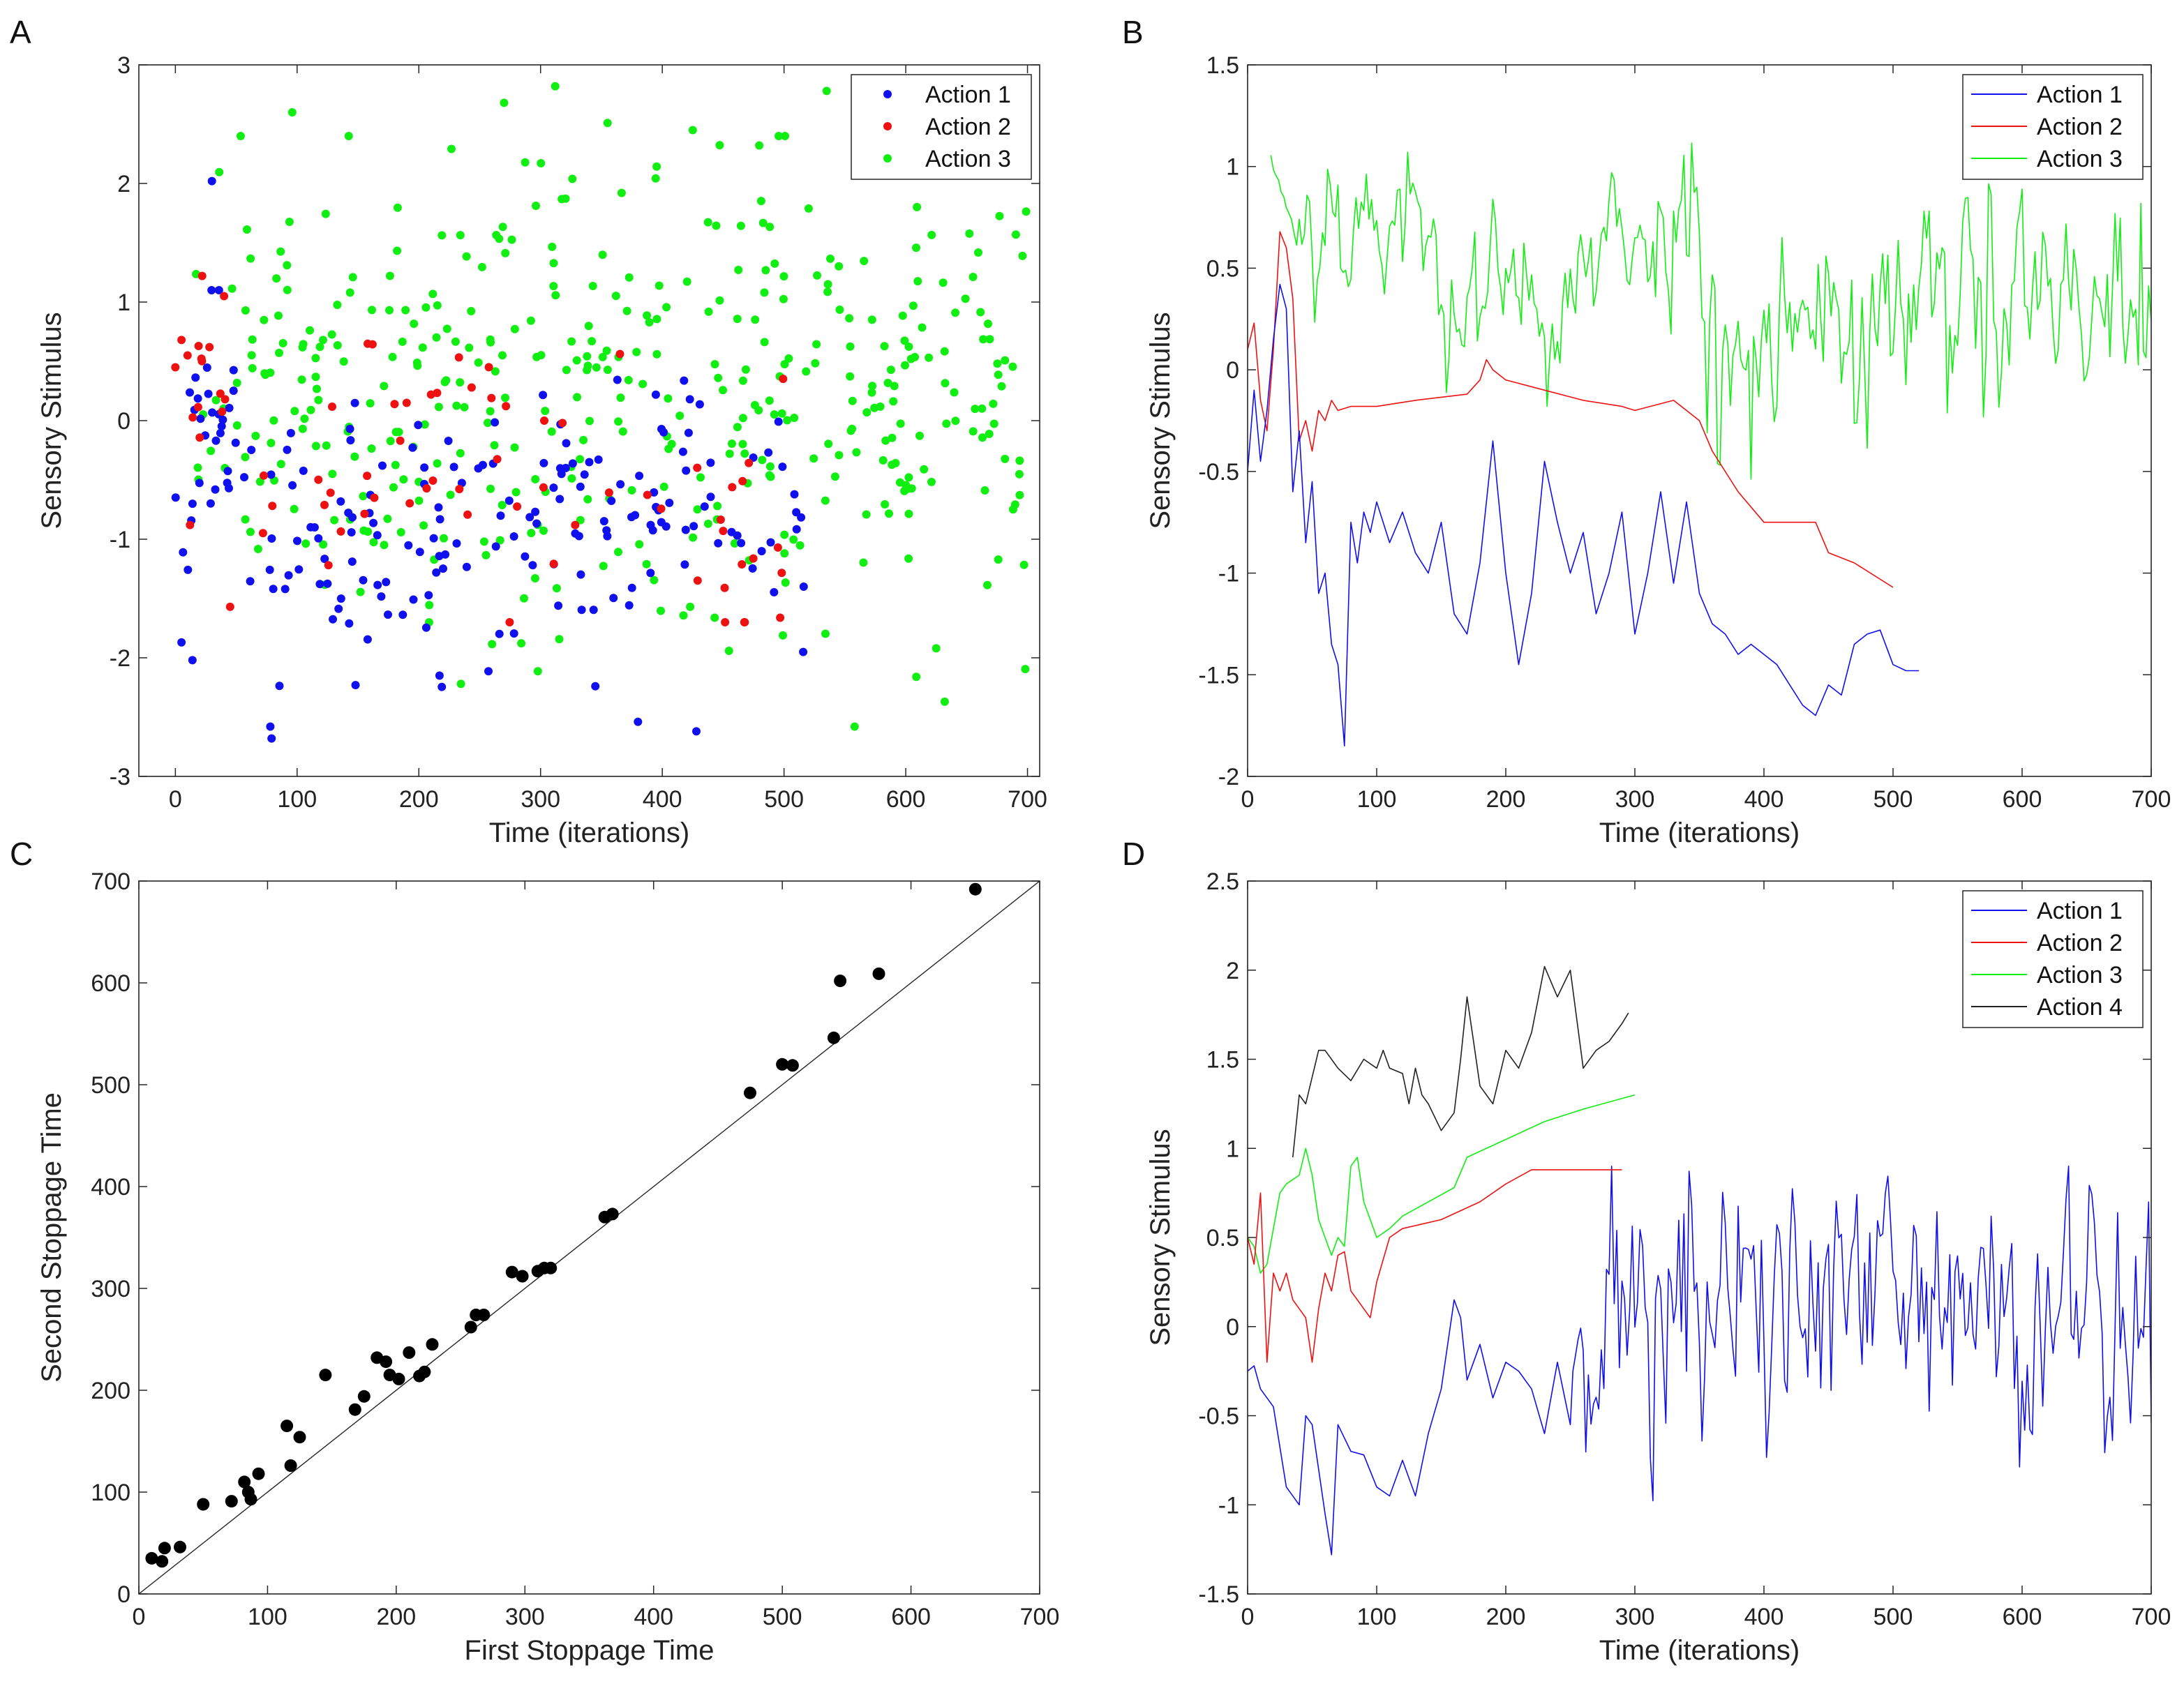 The height and width of the screenshot is (1693, 2184). I want to click on x-tick-label: 300, so click(540, 800).